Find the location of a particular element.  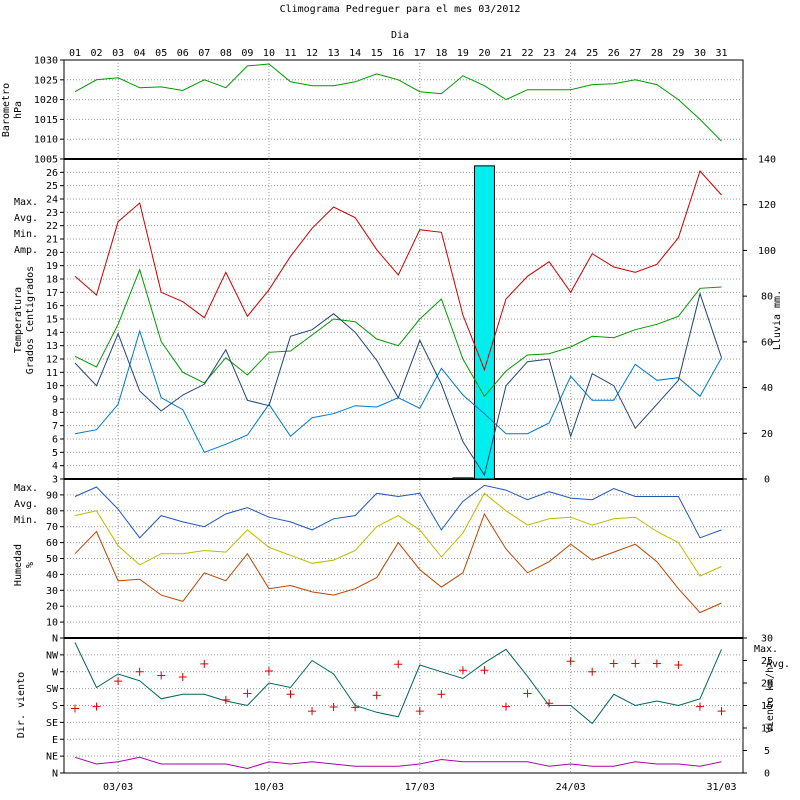

y-tick-label: 1015 is located at coordinates (46, 120).